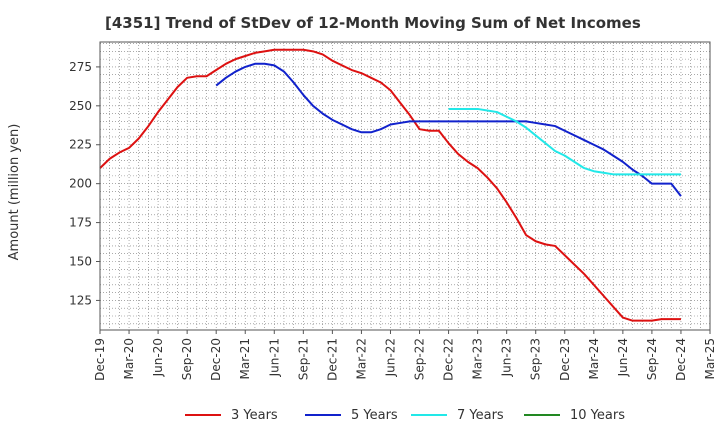 This screenshot has height=440, width=720. What do you see at coordinates (478, 358) in the screenshot?
I see `x-tick-label: Mar-23` at bounding box center [478, 358].